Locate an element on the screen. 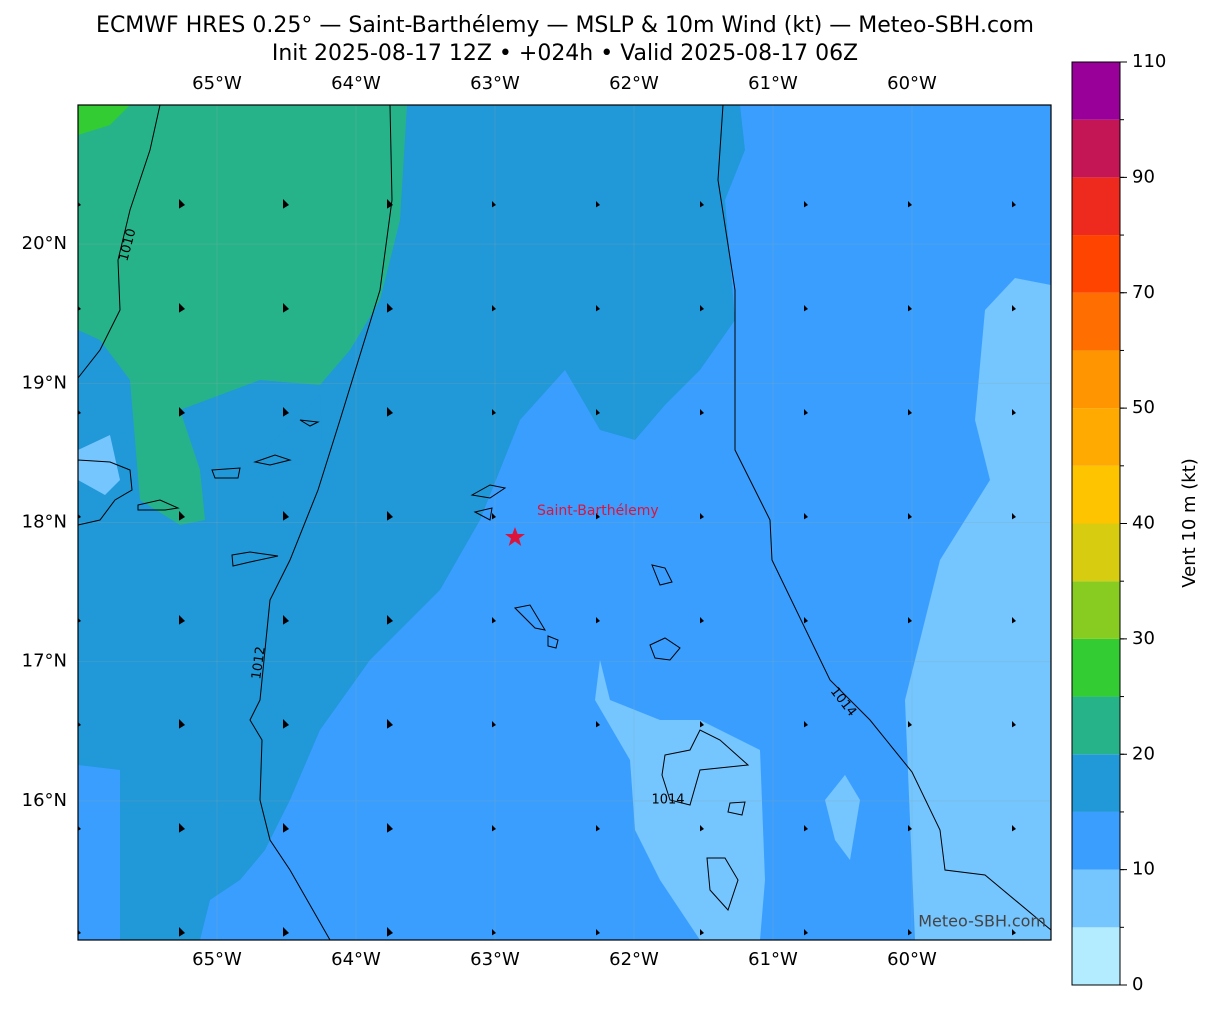  colorbar-label: Vent 10 m (kt) is located at coordinates (1189, 523).